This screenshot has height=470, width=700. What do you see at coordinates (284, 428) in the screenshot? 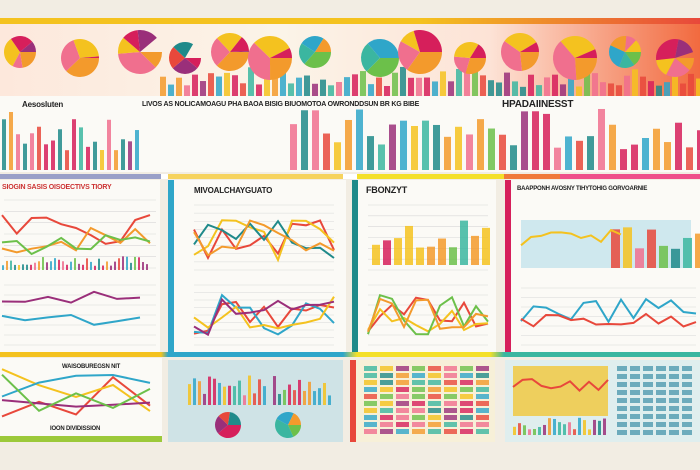
I see `pie-slice` at bounding box center [284, 428].